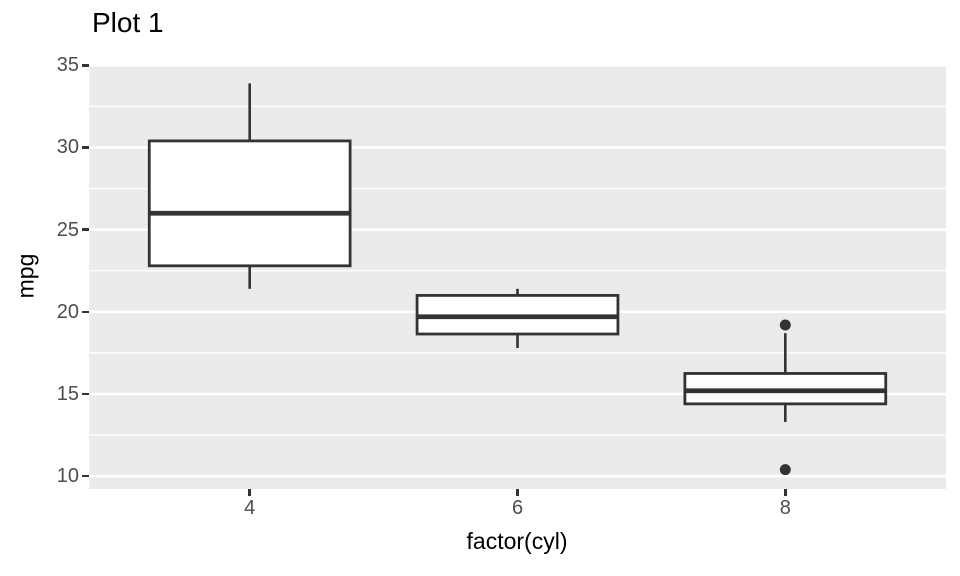 The image size is (960, 576). Describe the element at coordinates (67, 229) in the screenshot. I see `y-tick-label: 25` at that location.